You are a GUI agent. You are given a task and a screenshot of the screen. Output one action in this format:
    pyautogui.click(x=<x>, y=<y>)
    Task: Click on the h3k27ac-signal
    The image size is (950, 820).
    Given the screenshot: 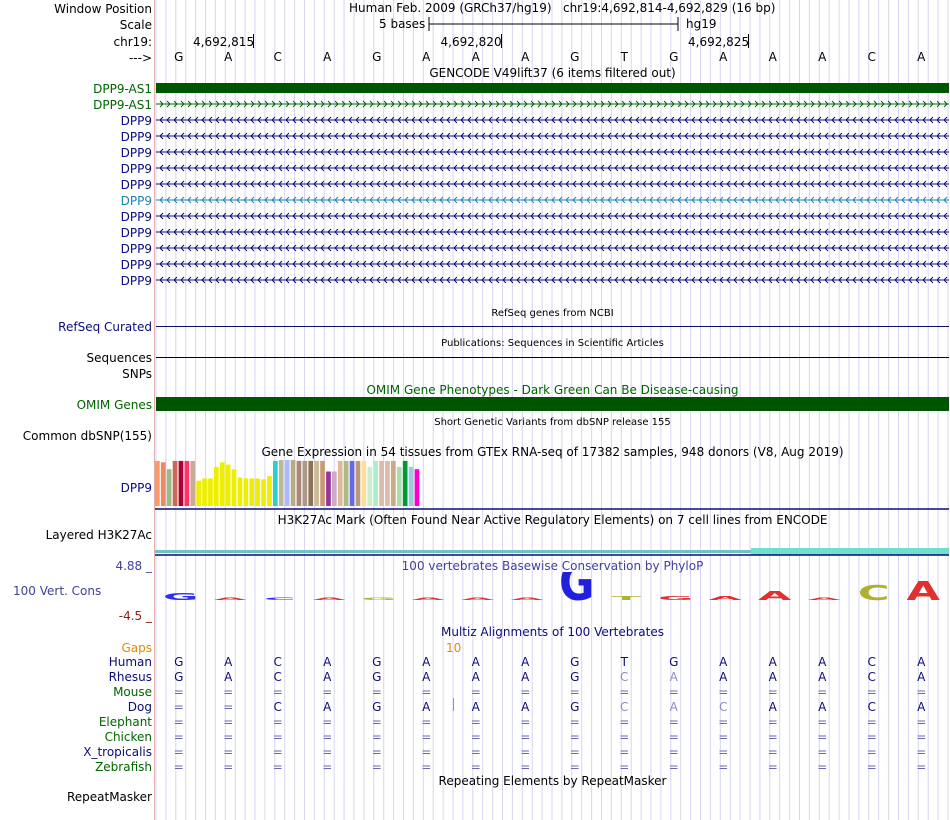 What is the action you would take?
    pyautogui.click(x=552, y=551)
    